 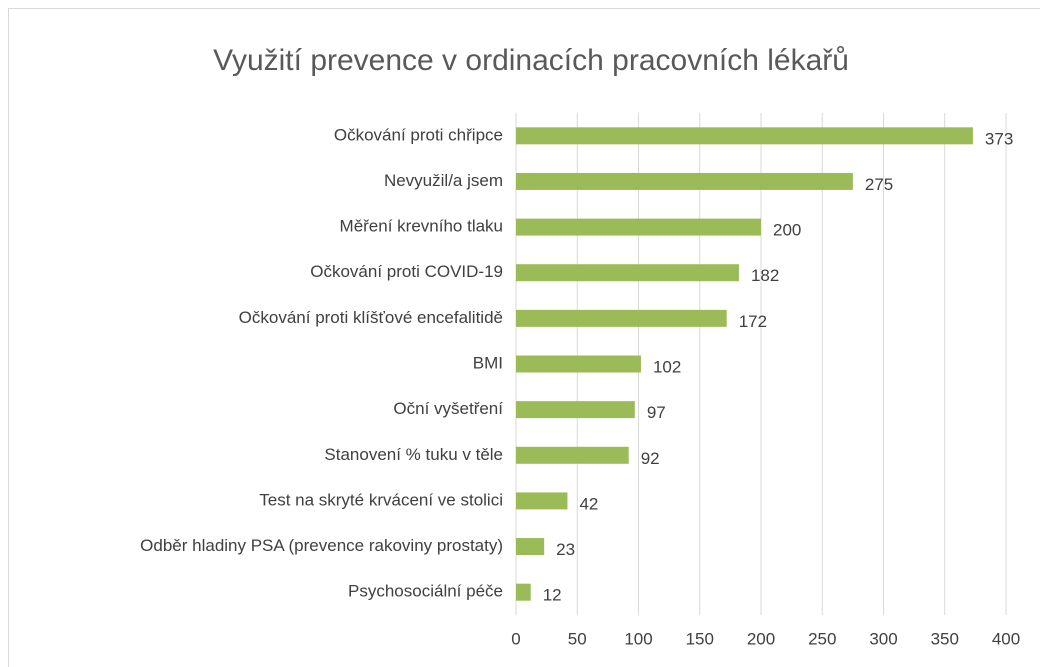 What do you see at coordinates (667, 366) in the screenshot?
I see `data-label: 102` at bounding box center [667, 366].